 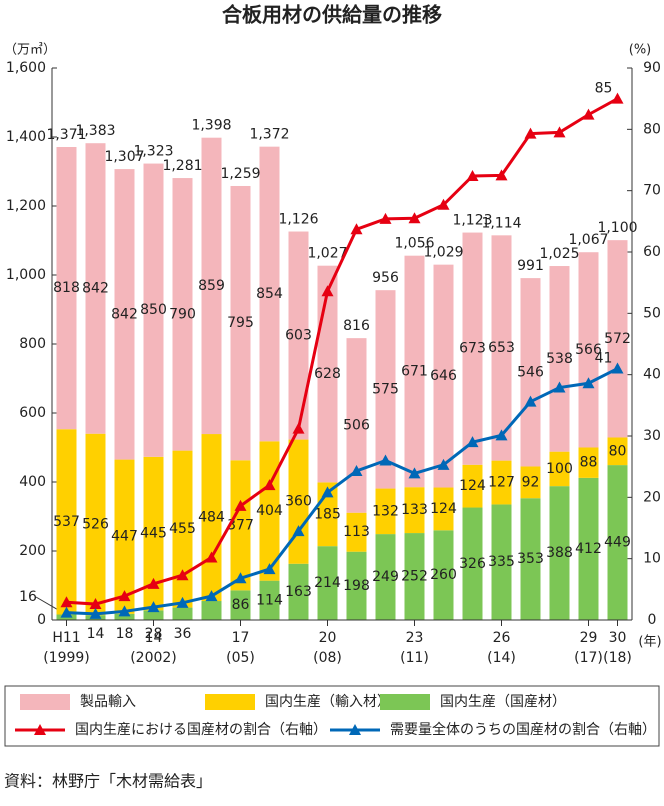 I want to click on total-label: 1,307, so click(x=124, y=157).